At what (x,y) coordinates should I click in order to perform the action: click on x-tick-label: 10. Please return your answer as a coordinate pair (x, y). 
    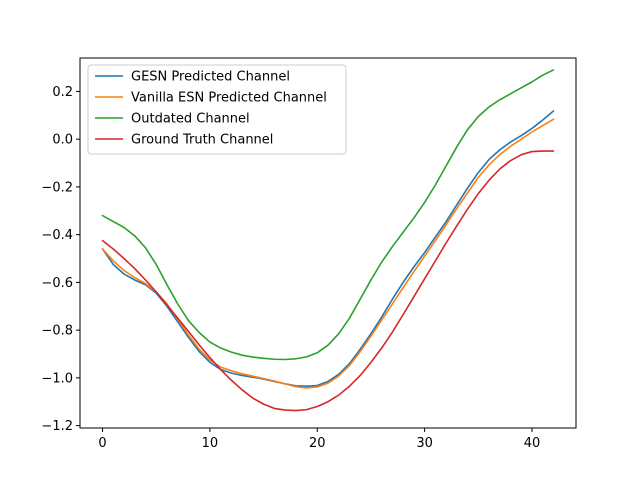
    Looking at the image, I should click on (210, 443).